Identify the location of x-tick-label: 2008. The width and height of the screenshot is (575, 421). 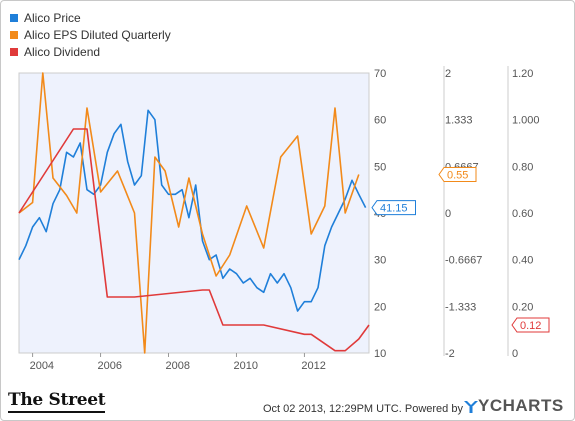
(178, 366).